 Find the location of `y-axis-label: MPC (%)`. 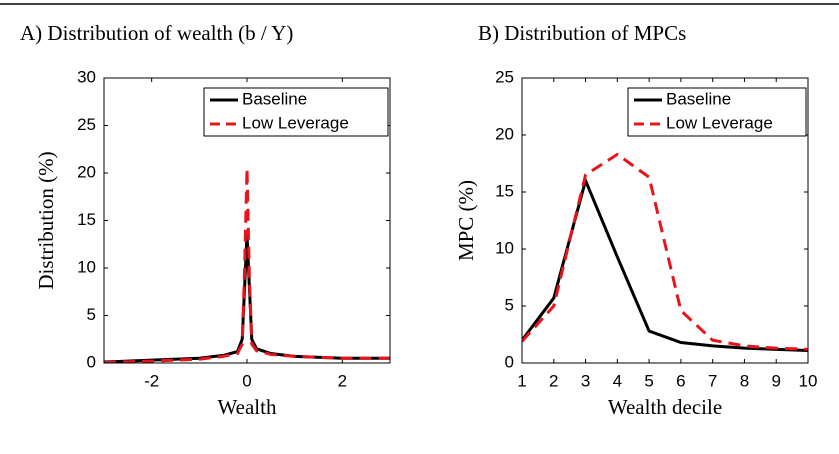

y-axis-label: MPC (%) is located at coordinates (466, 220).